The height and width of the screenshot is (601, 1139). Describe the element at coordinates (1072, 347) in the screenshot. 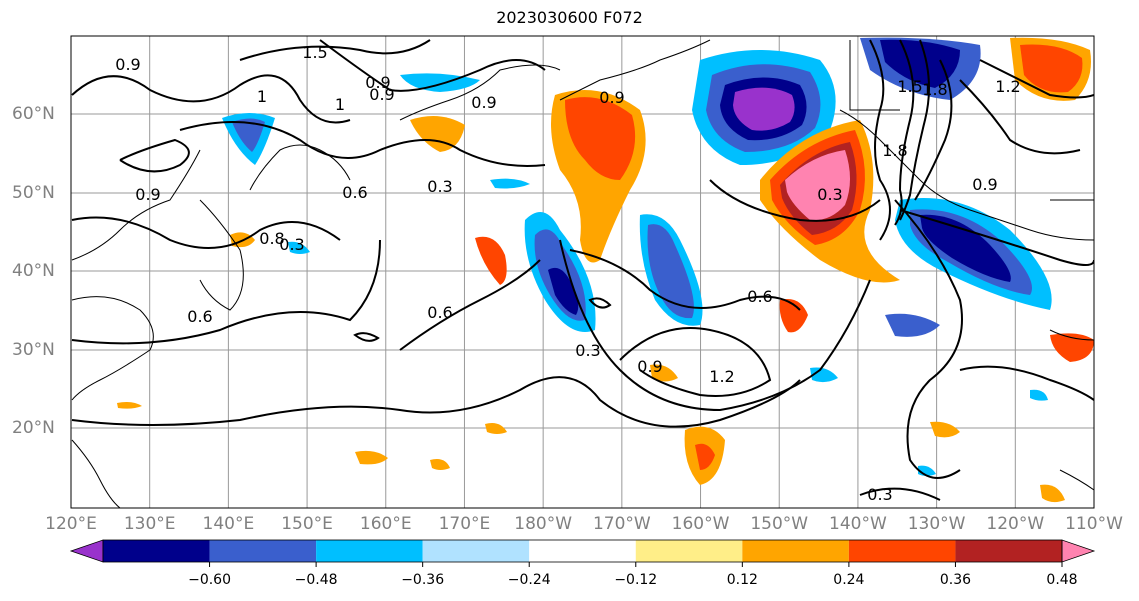

I see `pos-anomaly-bc` at that location.